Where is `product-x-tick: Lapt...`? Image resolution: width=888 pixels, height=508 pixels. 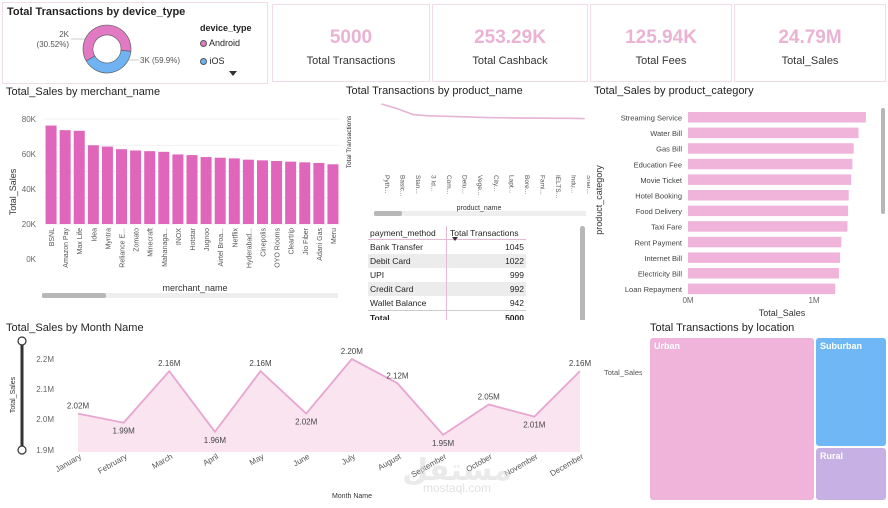 product-x-tick: Lapt... is located at coordinates (510, 184).